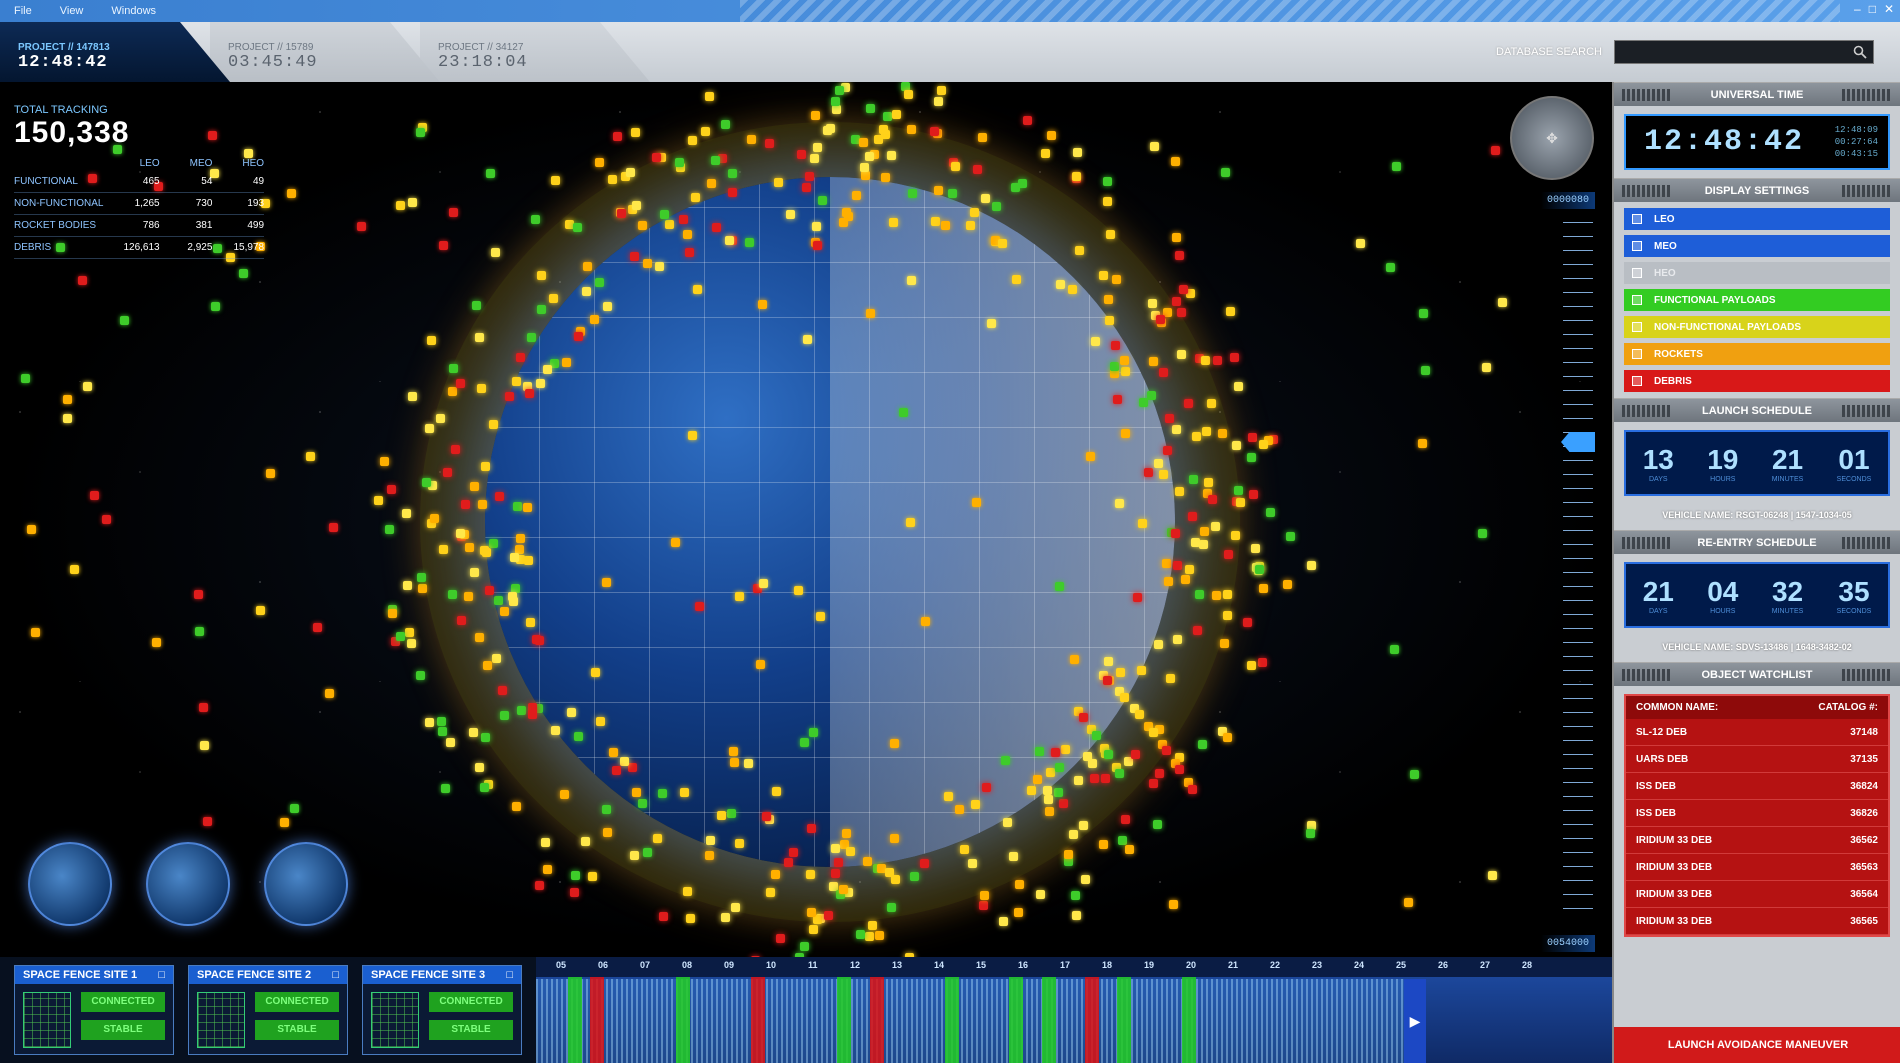 This screenshot has width=1900, height=1063. I want to click on list-item: IRIDIUM 33 DEB 36562, so click(1757, 840).